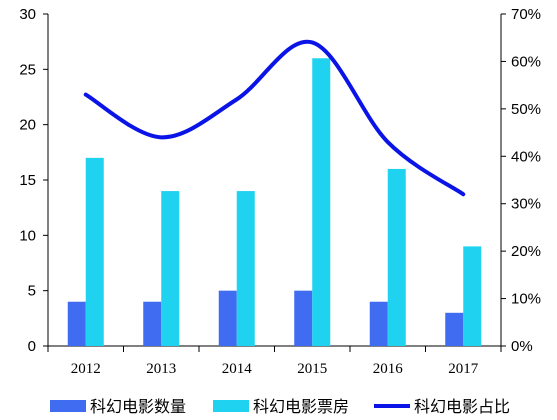 The image size is (557, 420). Describe the element at coordinates (312, 369) in the screenshot. I see `x-tick-label: 2015` at that location.